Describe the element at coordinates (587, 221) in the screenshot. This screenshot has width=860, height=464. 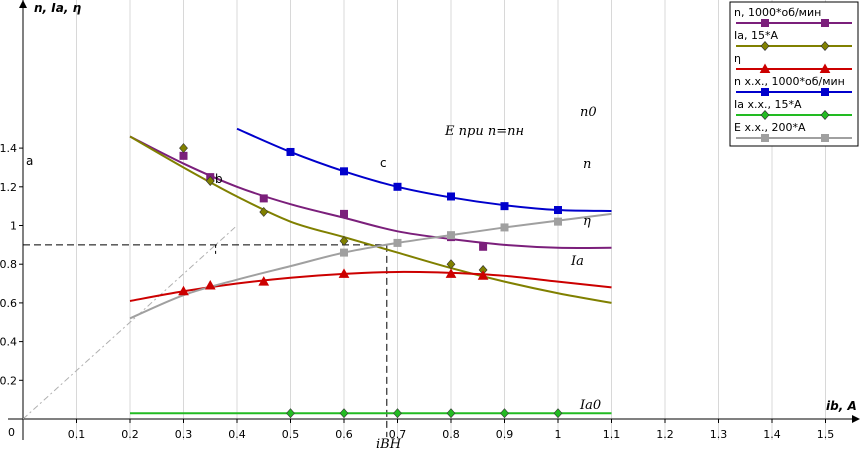
I see `eta-curve-label: η` at that location.